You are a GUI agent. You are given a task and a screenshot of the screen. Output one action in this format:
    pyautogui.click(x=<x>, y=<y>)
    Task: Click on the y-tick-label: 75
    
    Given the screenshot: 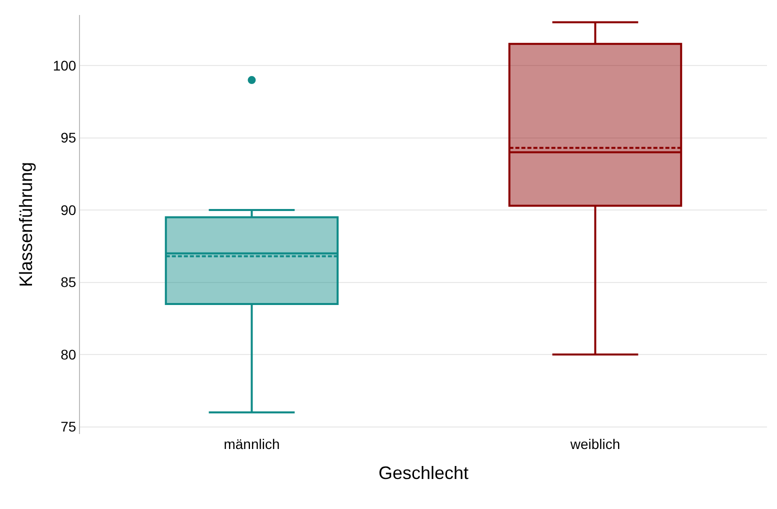 What is the action you would take?
    pyautogui.click(x=68, y=426)
    